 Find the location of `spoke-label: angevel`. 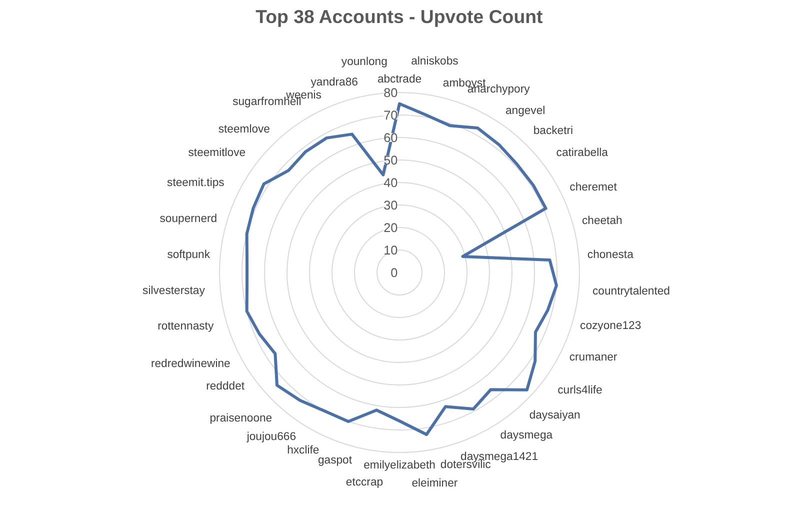

spoke-label: angevel is located at coordinates (525, 110).